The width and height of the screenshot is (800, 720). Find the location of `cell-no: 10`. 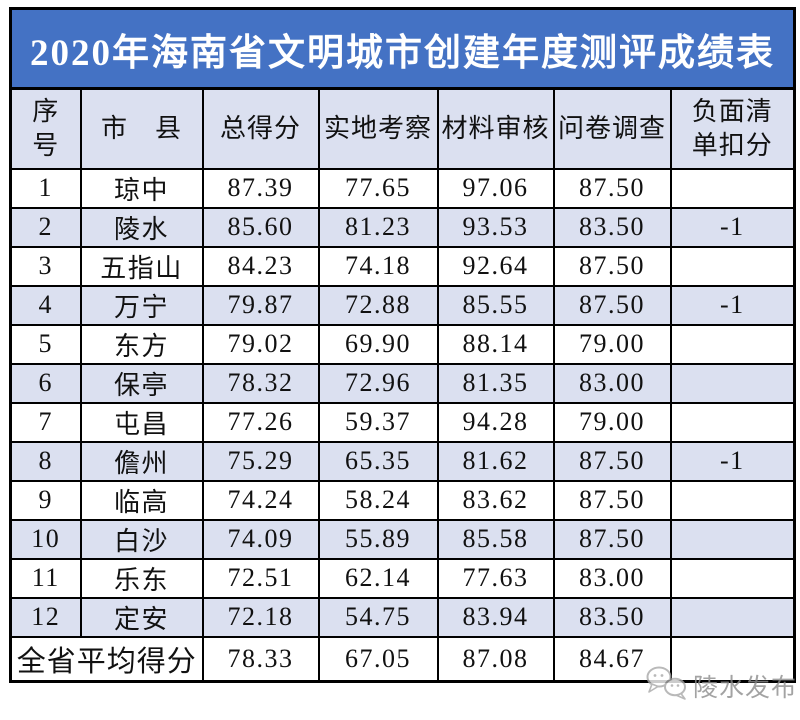

cell-no: 10 is located at coordinates (45, 539).